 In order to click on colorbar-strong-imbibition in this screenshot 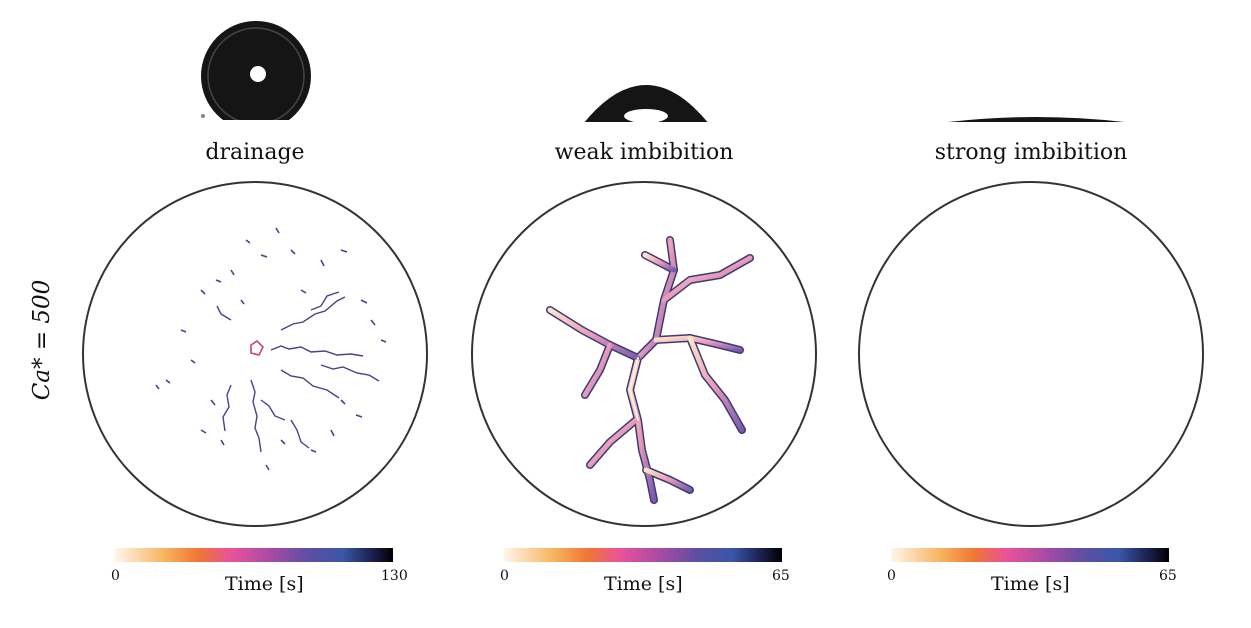, I will do `click(1030, 555)`.